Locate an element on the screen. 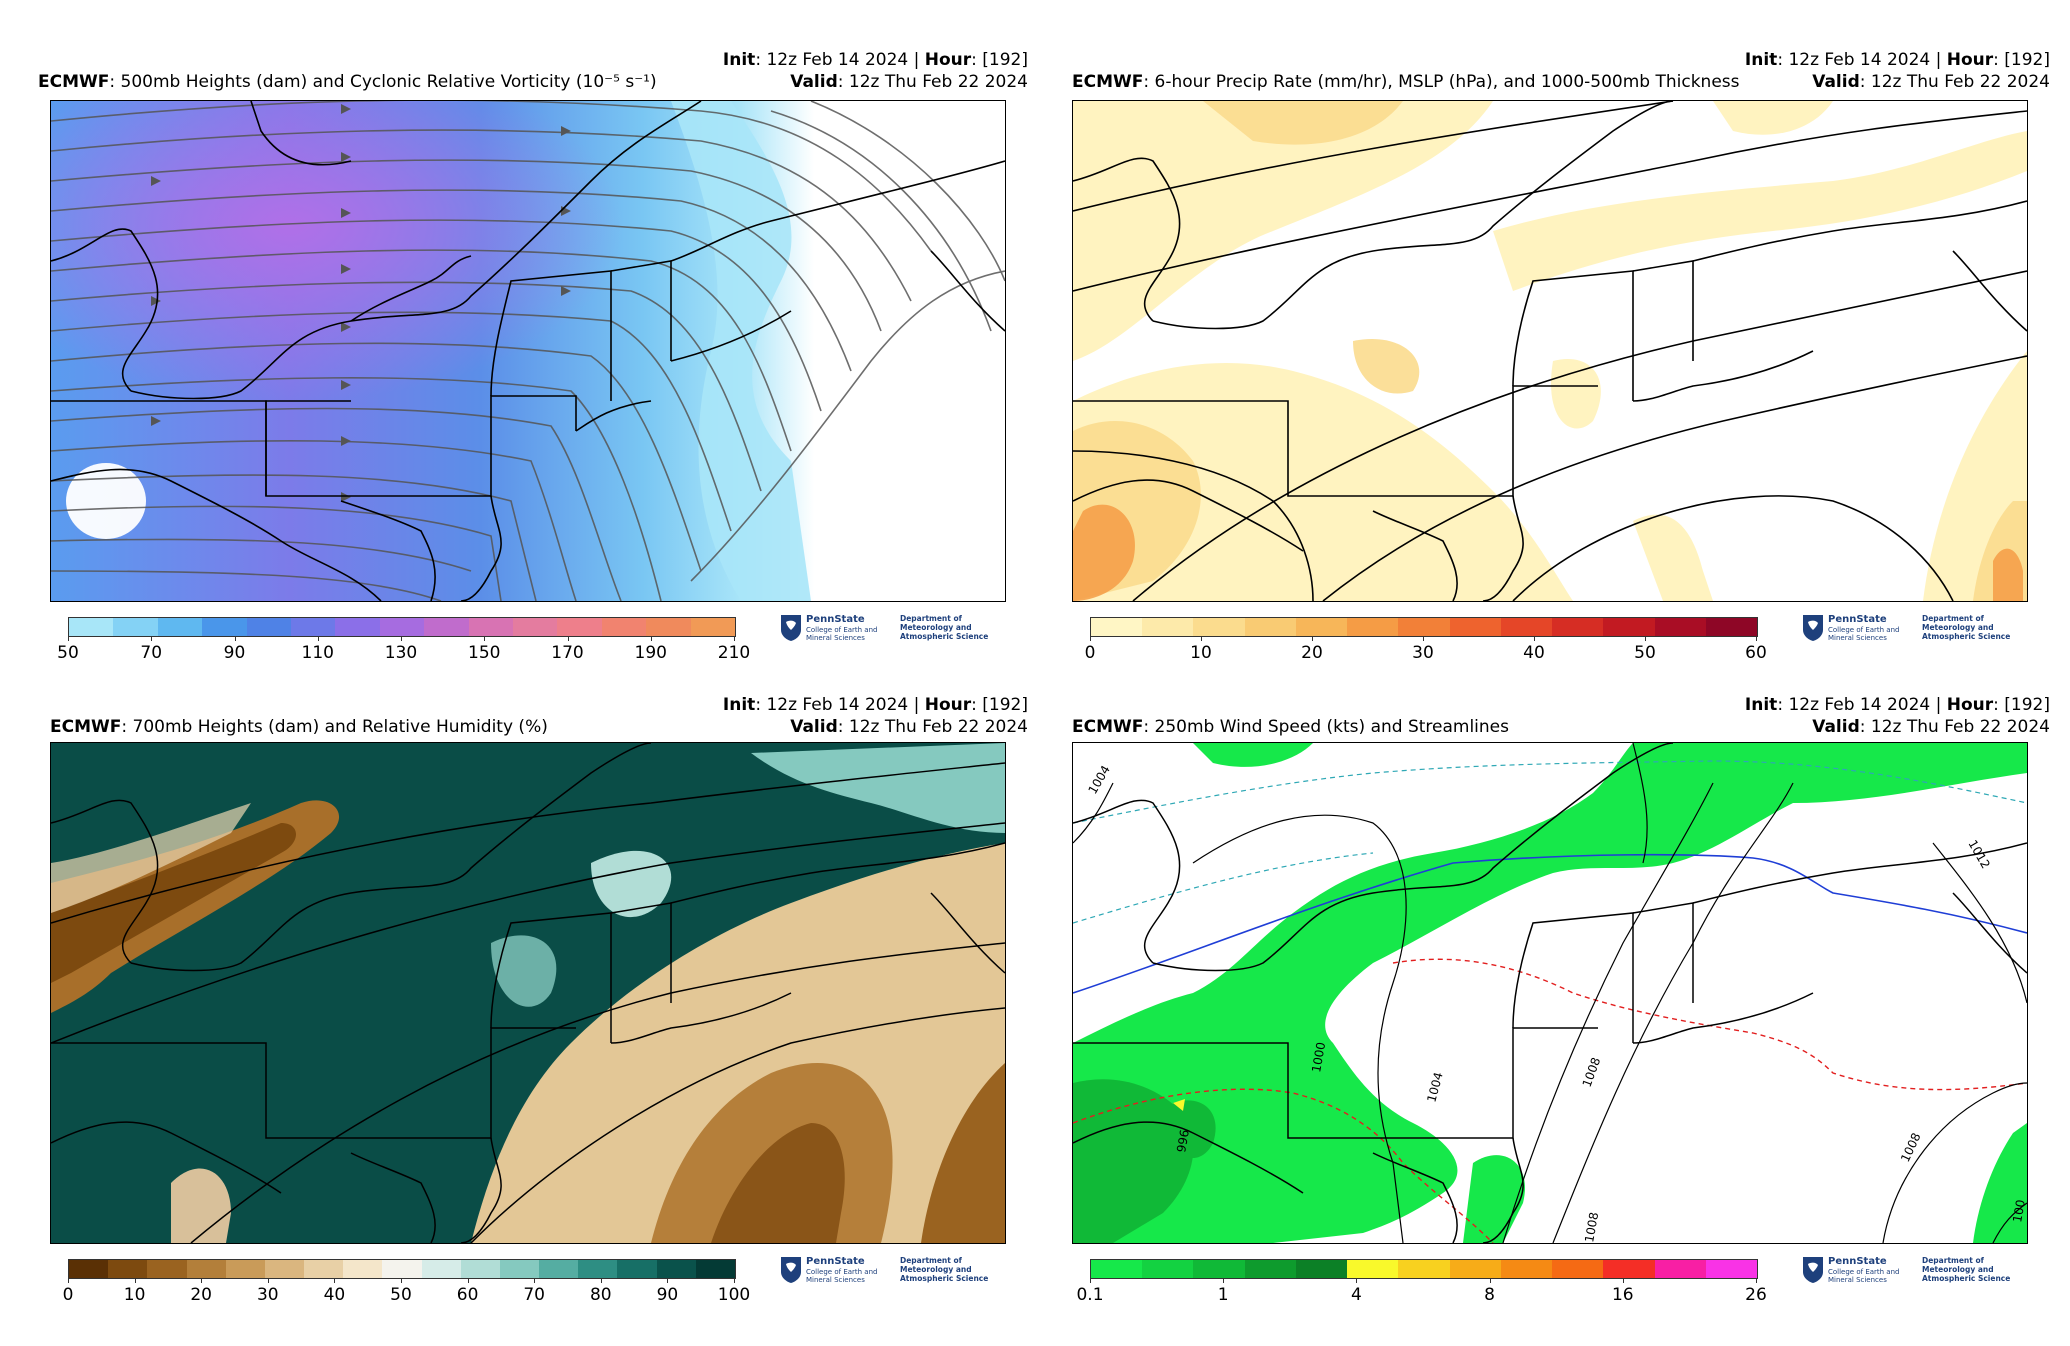 The width and height of the screenshot is (2070, 1346). isobar-label: 1008 is located at coordinates (1591, 1227).